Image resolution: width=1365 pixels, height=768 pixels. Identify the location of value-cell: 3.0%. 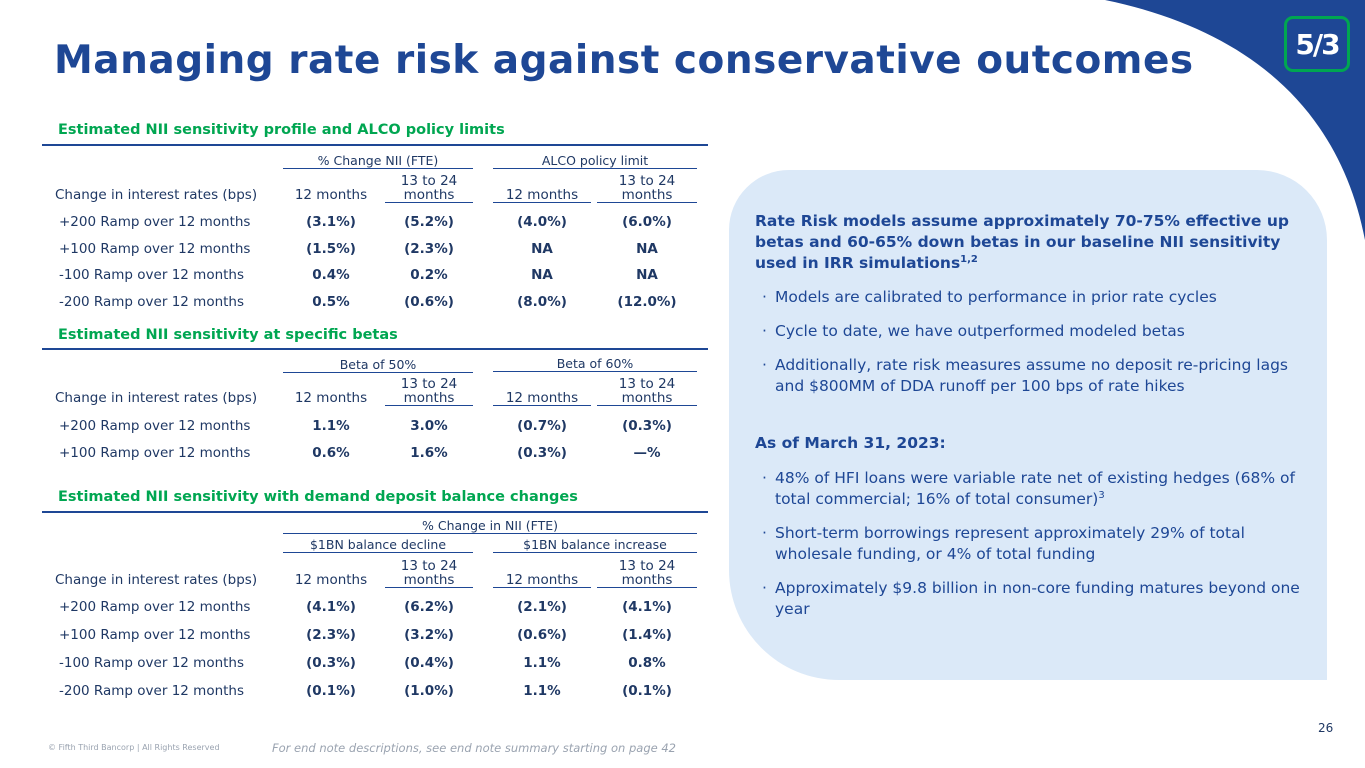
(429, 426).